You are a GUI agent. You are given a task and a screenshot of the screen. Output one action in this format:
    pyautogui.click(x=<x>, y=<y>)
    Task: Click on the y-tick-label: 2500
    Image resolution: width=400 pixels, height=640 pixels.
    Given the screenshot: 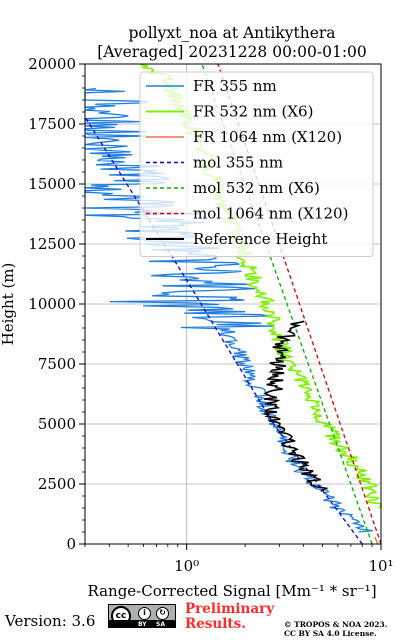 What is the action you would take?
    pyautogui.click(x=57, y=484)
    